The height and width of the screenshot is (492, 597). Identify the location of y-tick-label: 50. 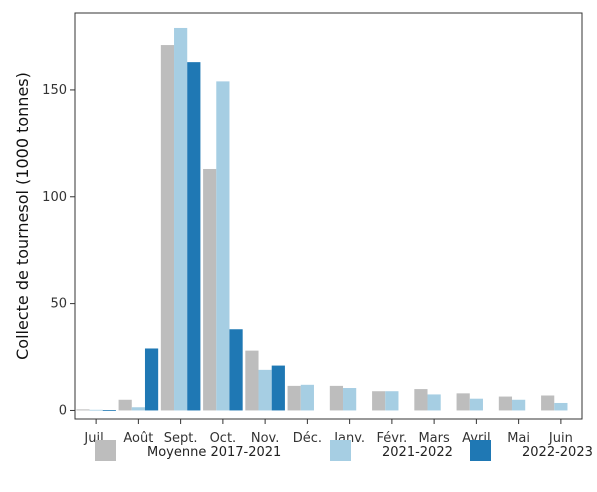
(58, 304).